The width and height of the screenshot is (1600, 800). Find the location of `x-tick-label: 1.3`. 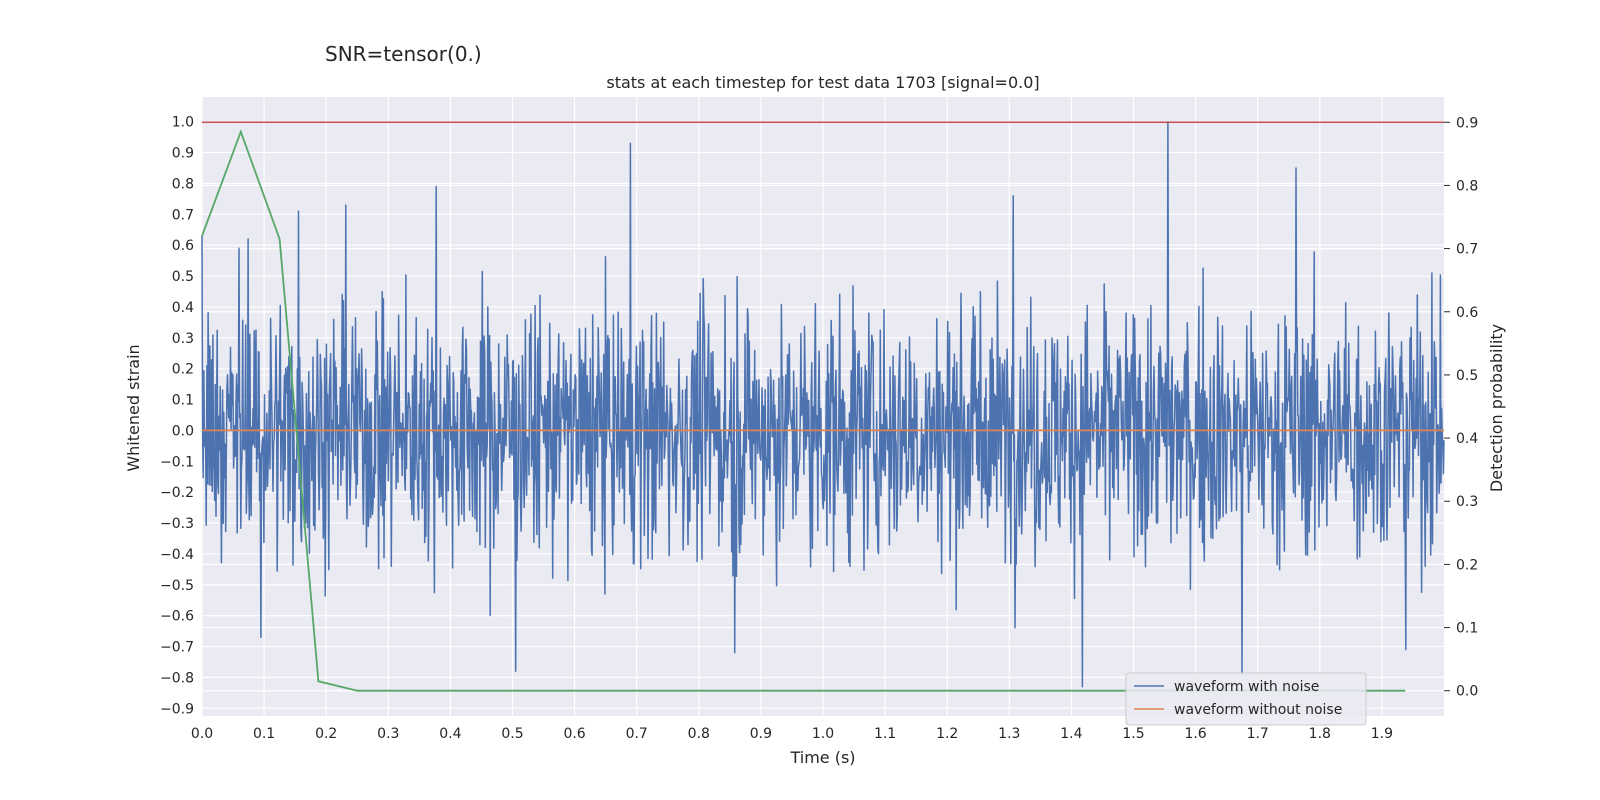

x-tick-label: 1.3 is located at coordinates (1009, 734).